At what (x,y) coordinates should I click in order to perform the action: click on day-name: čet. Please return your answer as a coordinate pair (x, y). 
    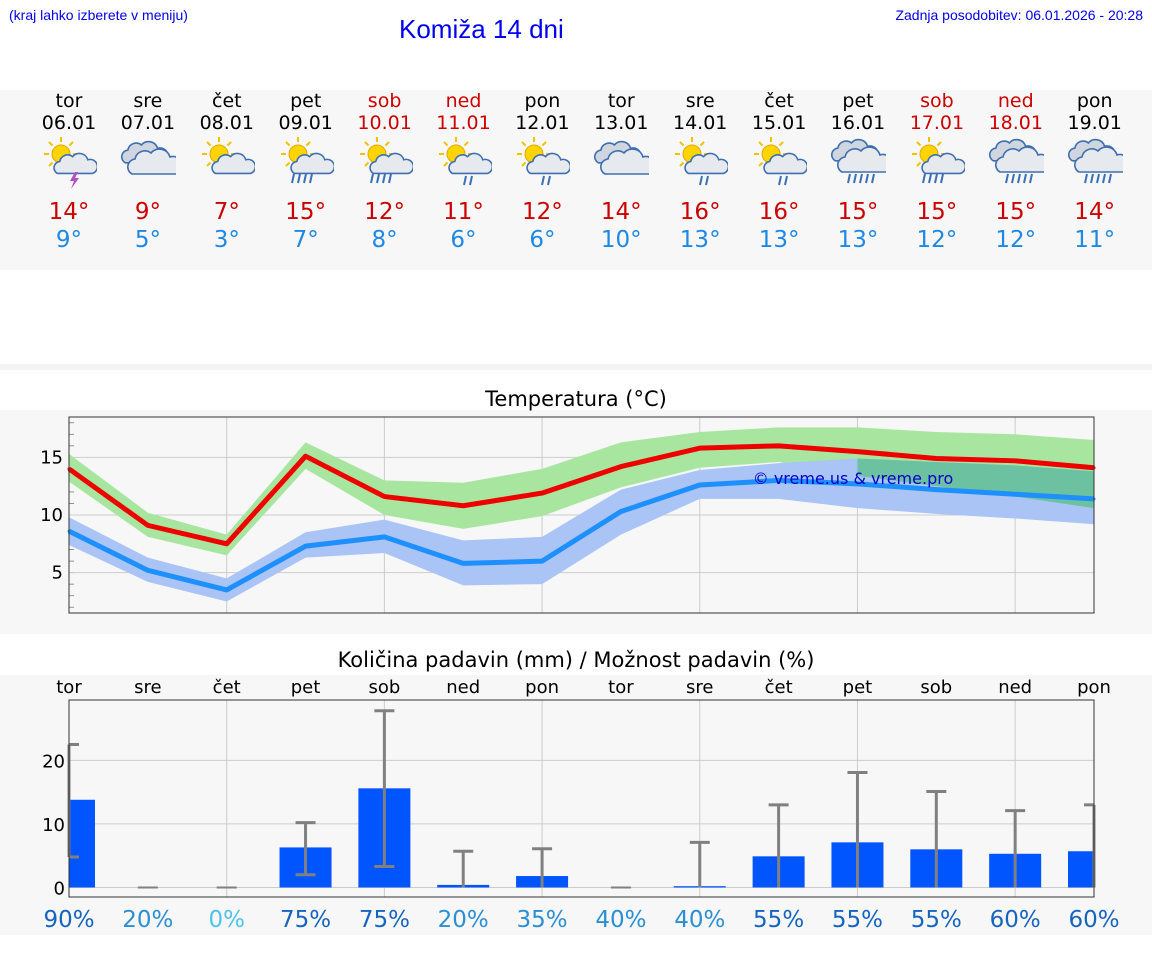
    Looking at the image, I should click on (779, 101).